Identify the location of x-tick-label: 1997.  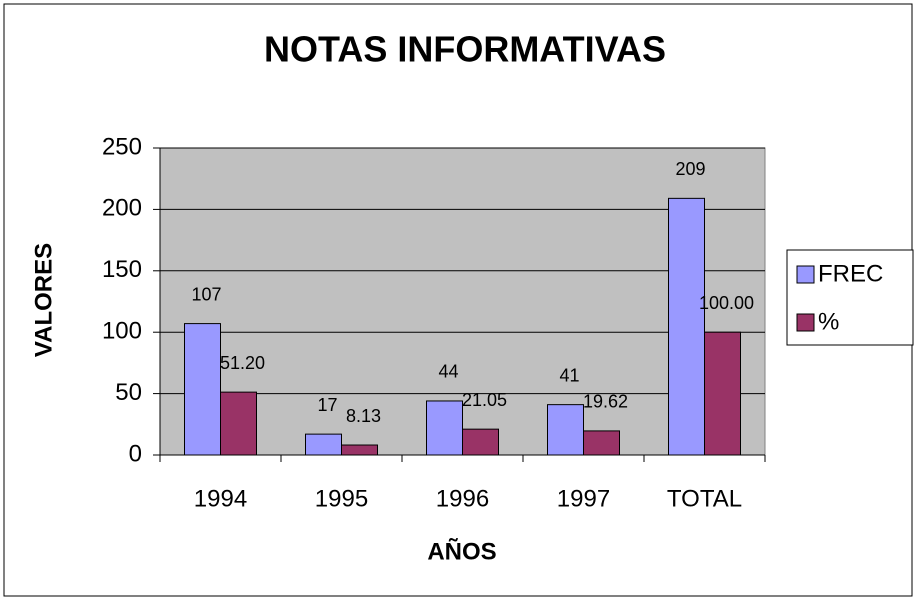
(583, 498).